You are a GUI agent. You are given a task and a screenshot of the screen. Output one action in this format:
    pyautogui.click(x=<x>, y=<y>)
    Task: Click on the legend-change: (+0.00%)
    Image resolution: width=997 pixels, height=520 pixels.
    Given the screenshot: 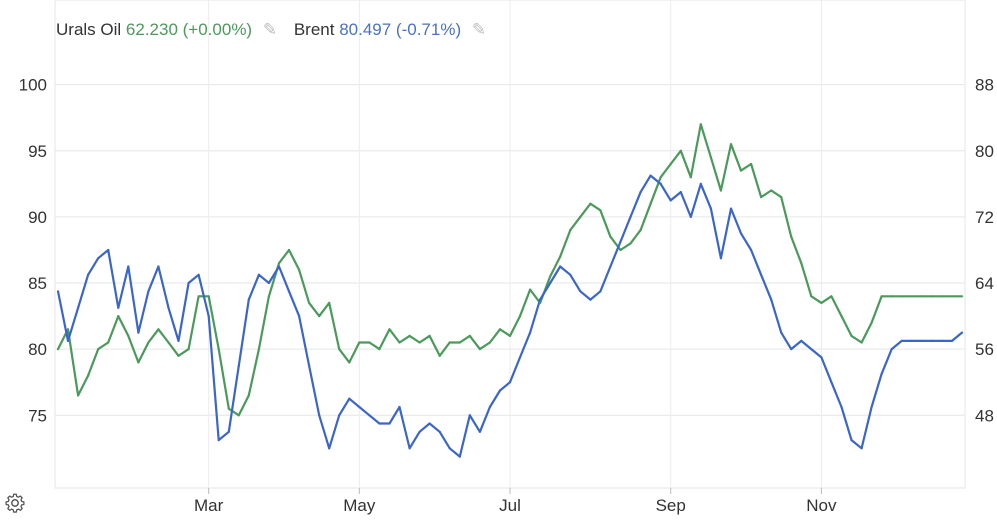 What is the action you would take?
    pyautogui.click(x=217, y=29)
    